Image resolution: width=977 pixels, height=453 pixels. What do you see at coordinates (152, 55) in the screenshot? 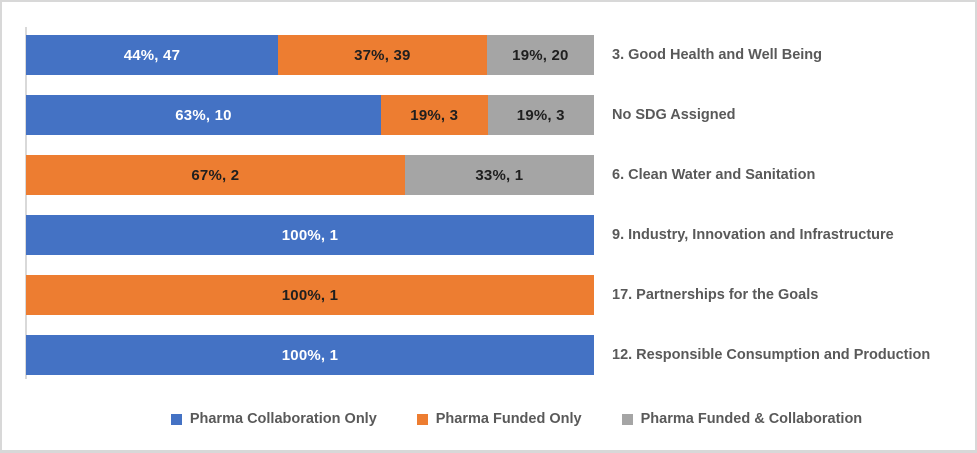
I see `bar-segment-collab: 44%, 47` at bounding box center [152, 55].